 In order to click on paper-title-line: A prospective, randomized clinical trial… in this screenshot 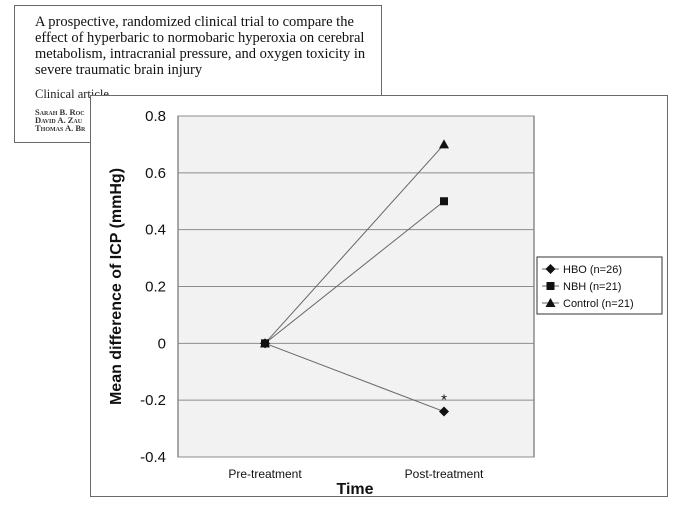, I will do `click(194, 22)`.